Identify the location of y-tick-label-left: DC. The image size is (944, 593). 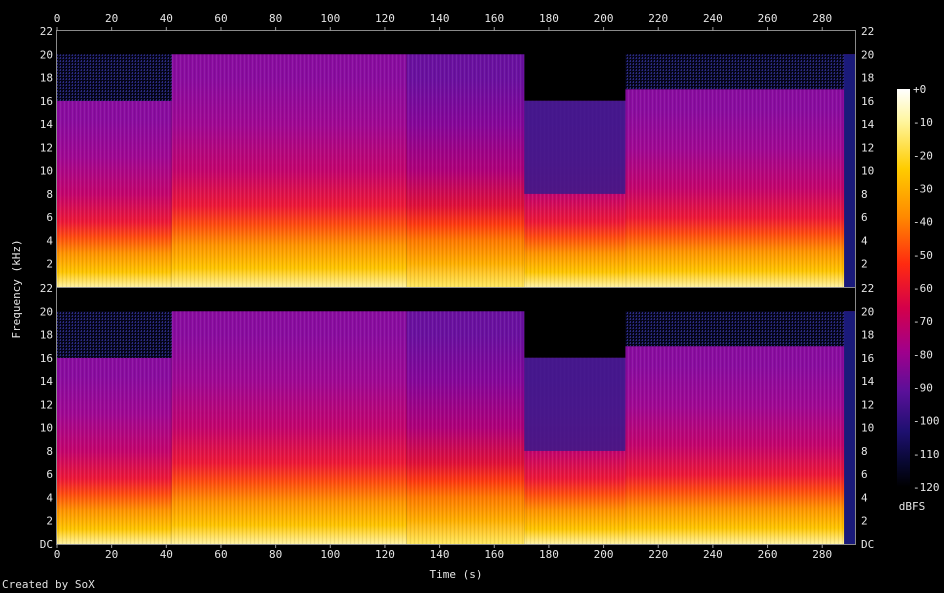
(46, 544).